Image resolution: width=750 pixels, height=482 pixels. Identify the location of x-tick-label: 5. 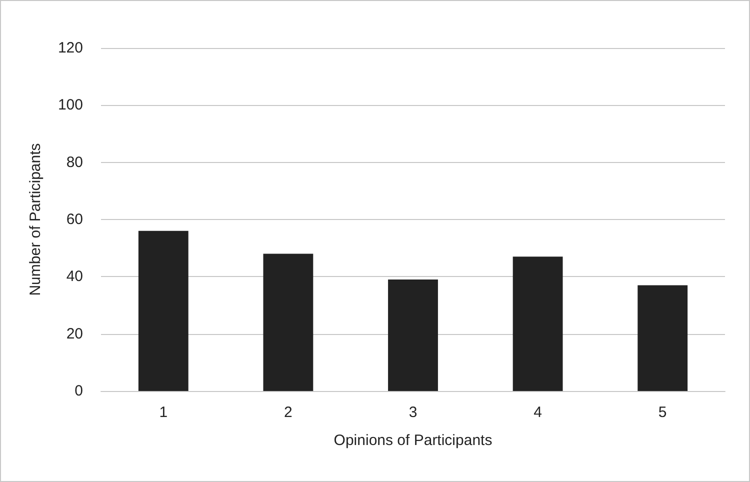
(662, 412).